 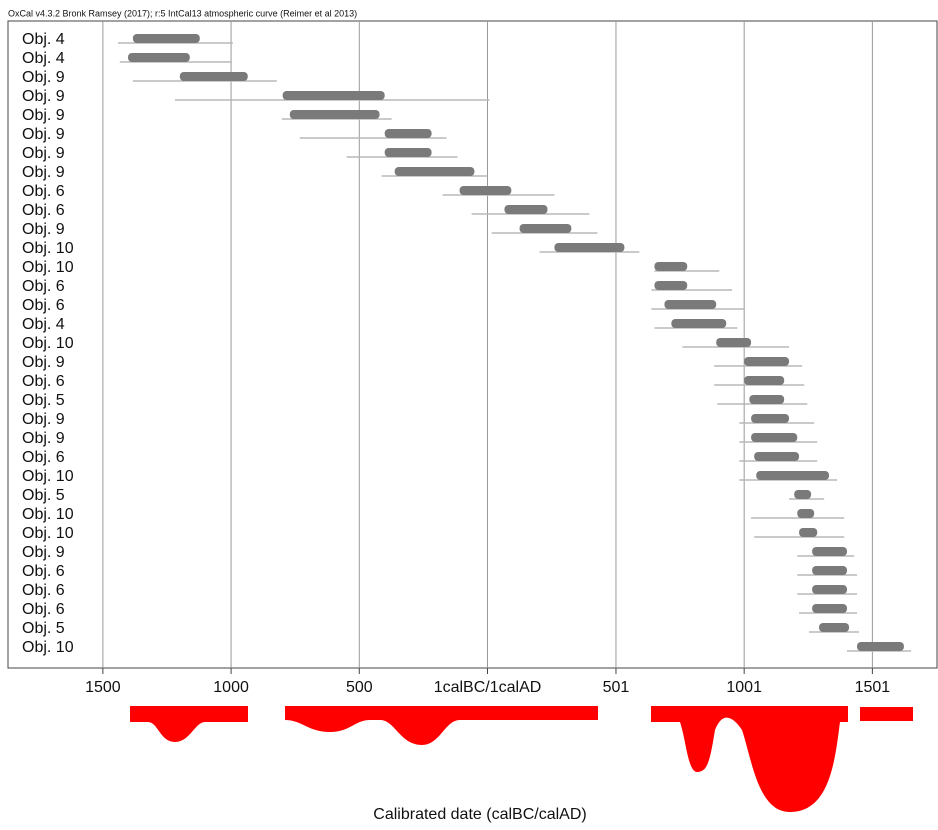 What do you see at coordinates (359, 687) in the screenshot?
I see `x-tick-label: 500` at bounding box center [359, 687].